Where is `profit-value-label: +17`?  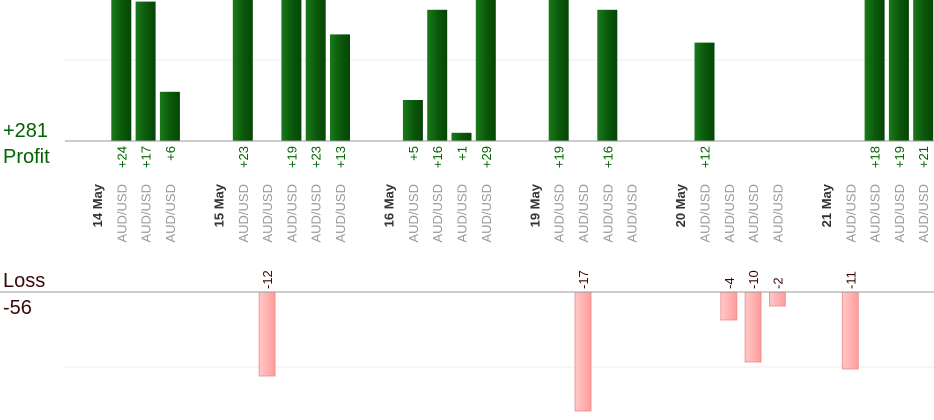 profit-value-label: +17 is located at coordinates (146, 157).